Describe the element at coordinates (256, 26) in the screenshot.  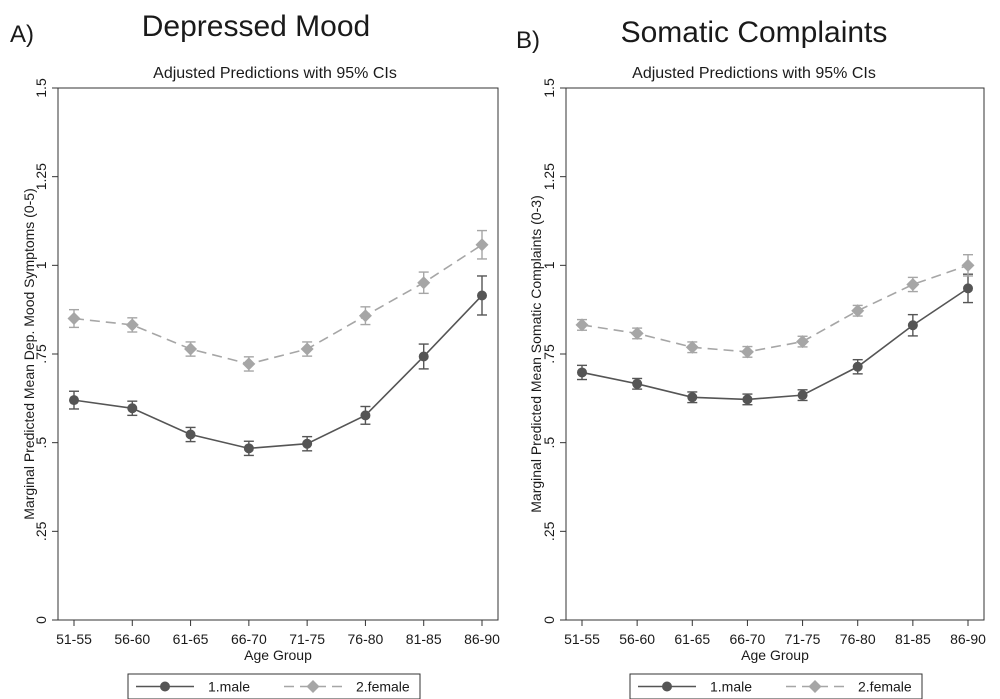
I see `chart-title: Depressed Mood` at that location.